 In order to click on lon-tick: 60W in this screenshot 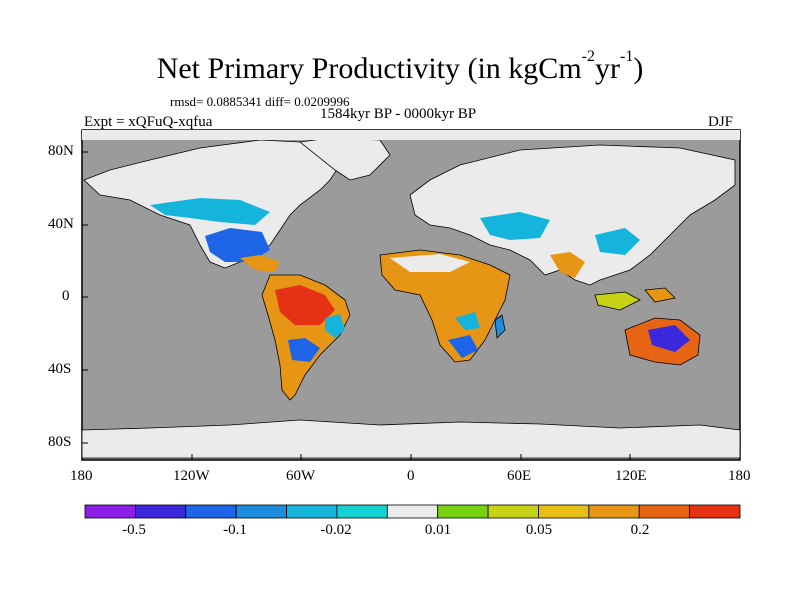, I will do `click(301, 476)`.